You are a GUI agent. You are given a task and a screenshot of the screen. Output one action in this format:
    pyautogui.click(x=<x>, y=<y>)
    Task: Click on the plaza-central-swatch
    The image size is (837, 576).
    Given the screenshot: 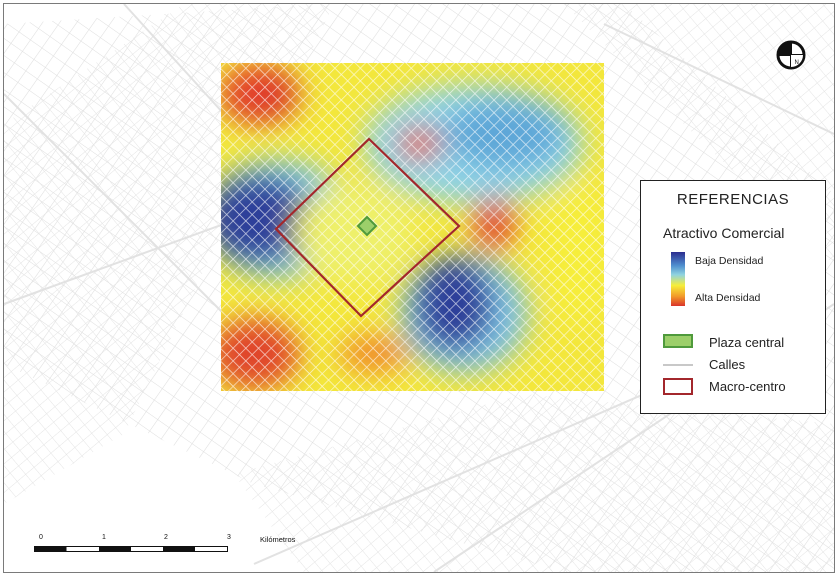 What is the action you would take?
    pyautogui.click(x=678, y=341)
    